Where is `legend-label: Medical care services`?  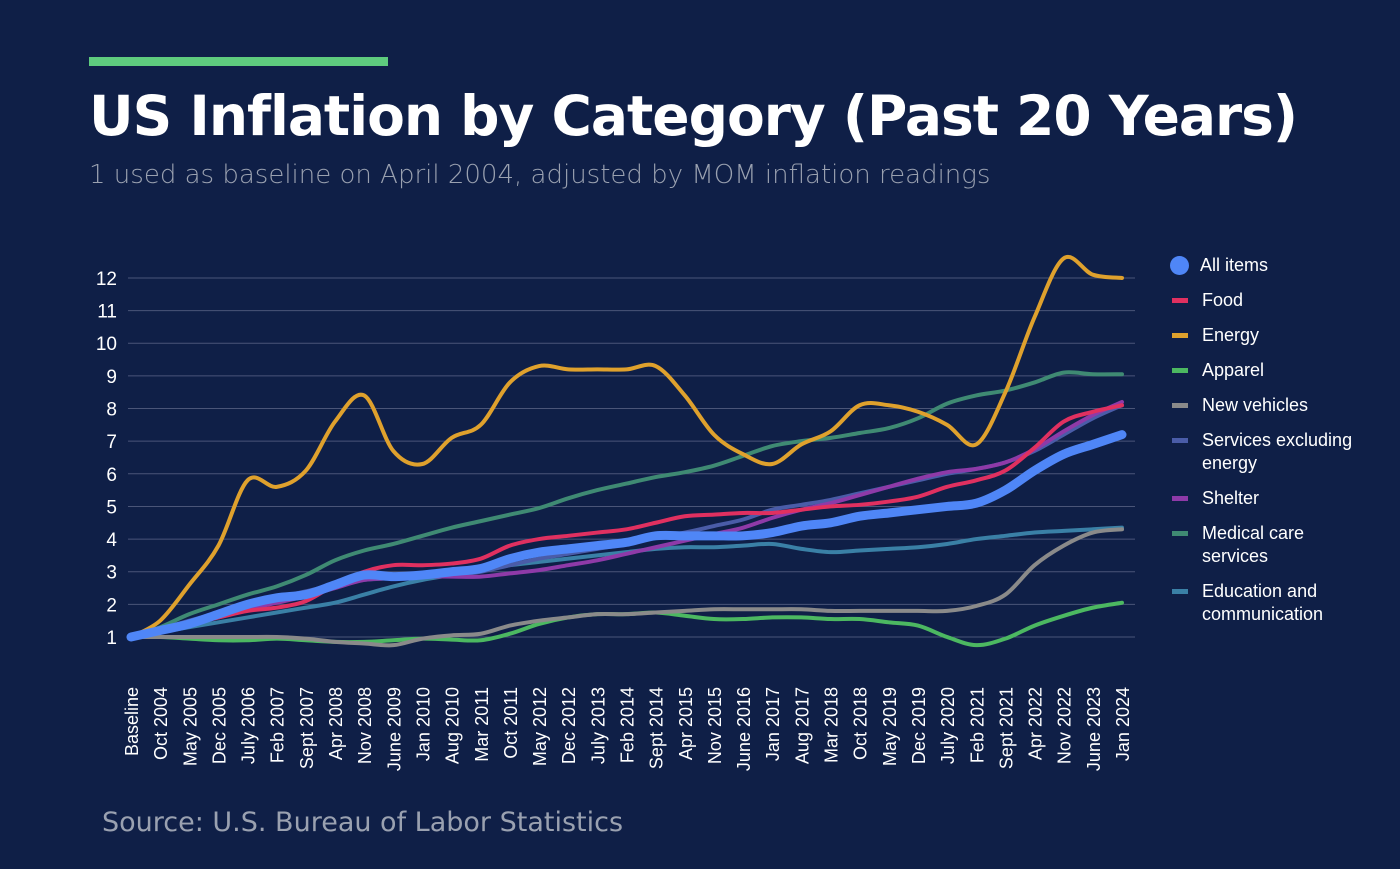 legend-label: Medical care services is located at coordinates (1253, 544).